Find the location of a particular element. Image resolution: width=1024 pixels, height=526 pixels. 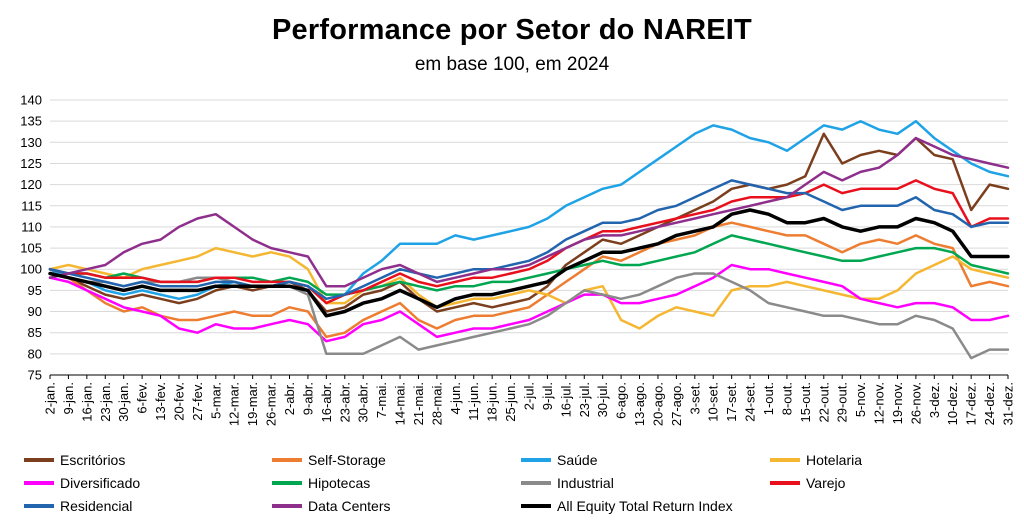

x-tick-label: 23-jan. is located at coordinates (105, 402).